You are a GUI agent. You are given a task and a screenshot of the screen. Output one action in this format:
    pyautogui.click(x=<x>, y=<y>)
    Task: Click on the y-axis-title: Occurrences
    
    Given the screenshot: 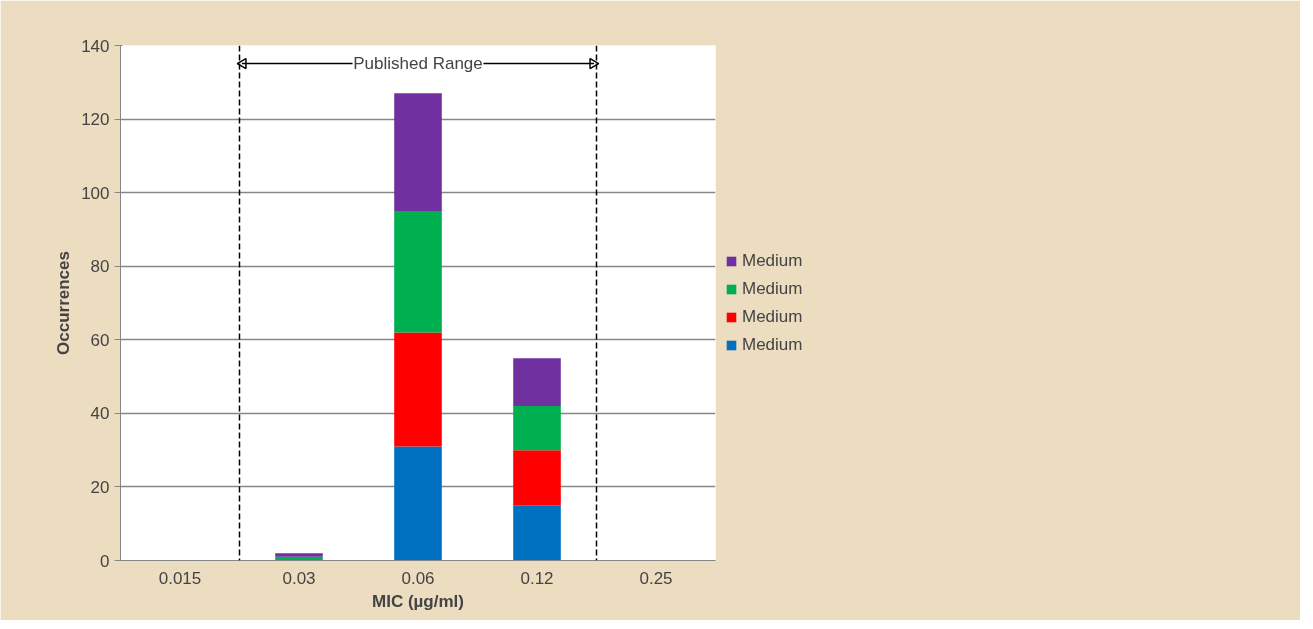 What is the action you would take?
    pyautogui.click(x=64, y=303)
    